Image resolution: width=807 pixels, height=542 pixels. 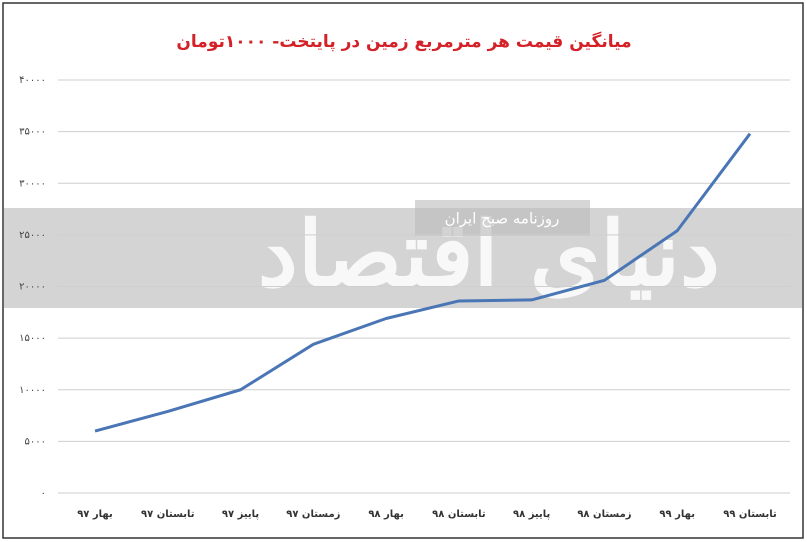 I want to click on x-tick-label: پاییز ۹۷, so click(x=241, y=514).